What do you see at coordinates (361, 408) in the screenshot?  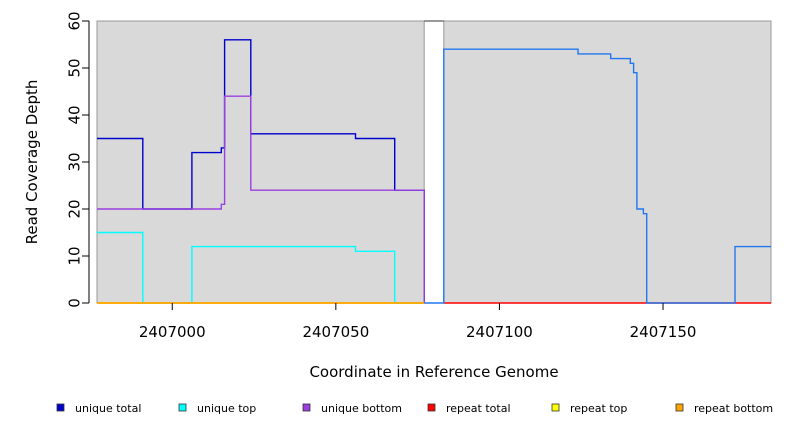 I see `legend-label-unique-bottom: unique bottom` at bounding box center [361, 408].